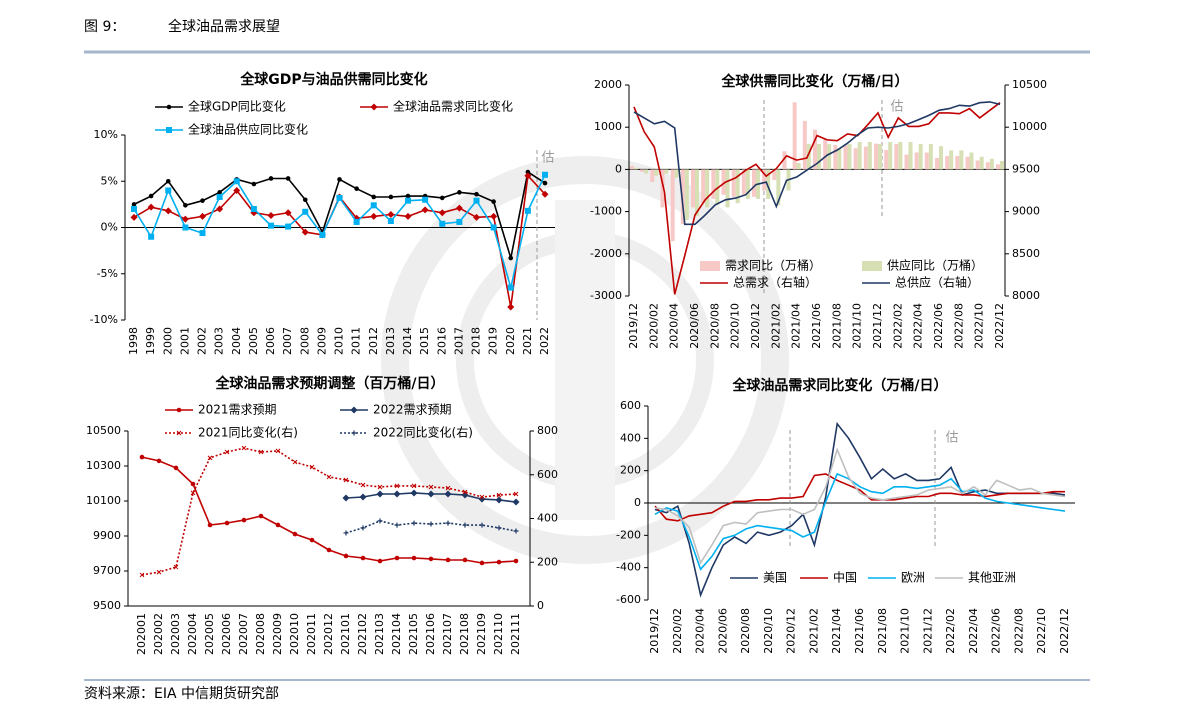  I want to click on x-tick-label: 2020/12, so click(791, 631).